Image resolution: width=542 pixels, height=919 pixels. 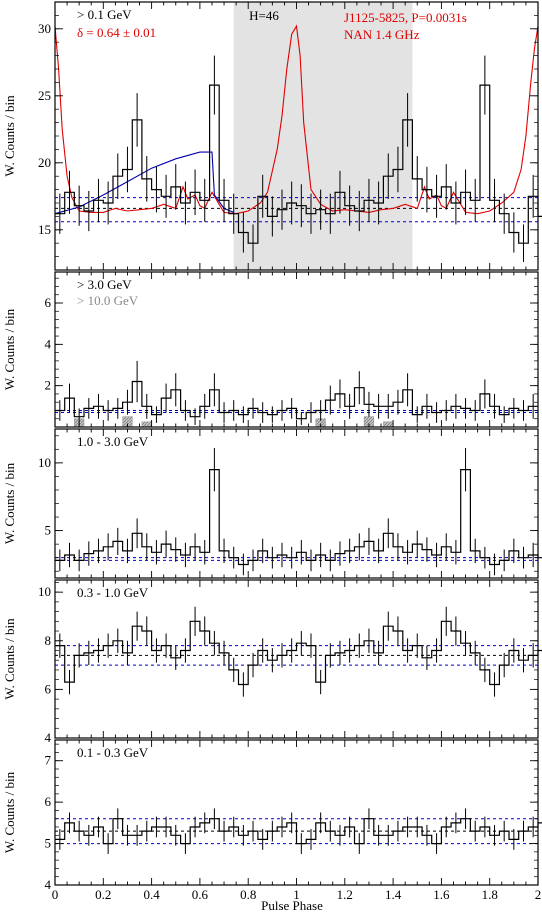 What do you see at coordinates (44, 95) in the screenshot?
I see `y-tick-label: 25` at bounding box center [44, 95].